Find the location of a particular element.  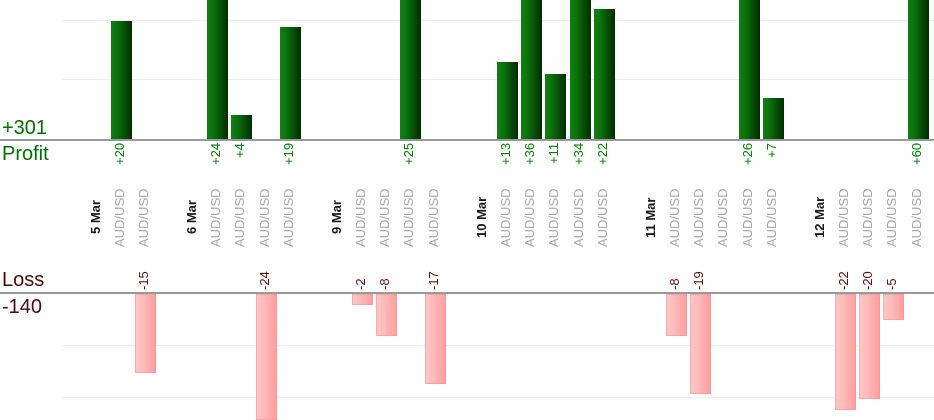

profit-axis-label: Profit is located at coordinates (25, 154).